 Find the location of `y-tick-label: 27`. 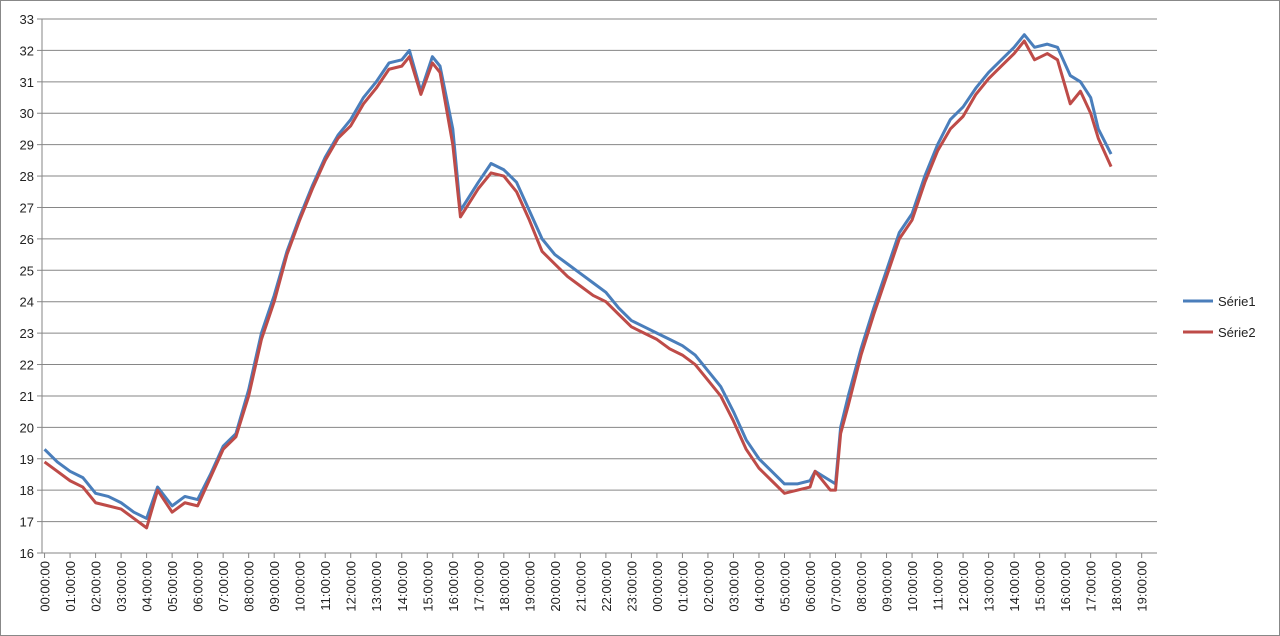

y-tick-label: 27 is located at coordinates (27, 207).